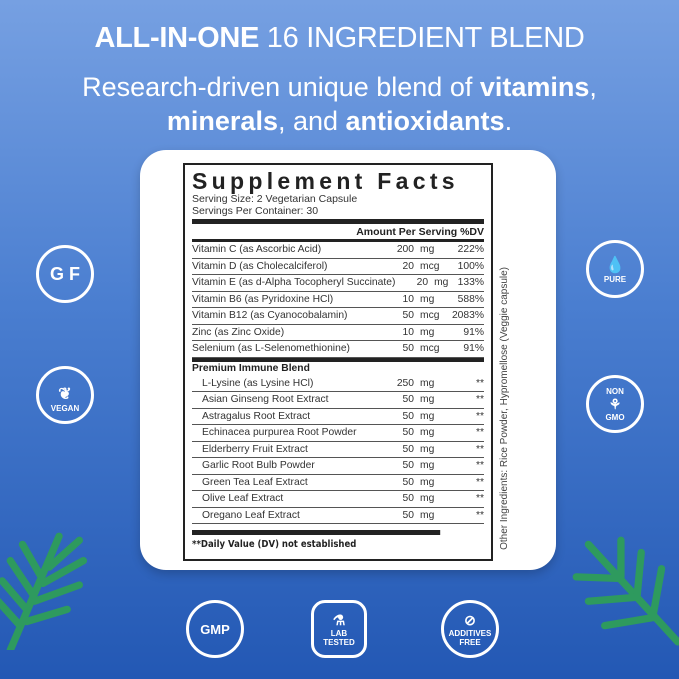 Image resolution: width=679 pixels, height=679 pixels. Describe the element at coordinates (405, 249) in the screenshot. I see `cell-amount: 200` at that location.